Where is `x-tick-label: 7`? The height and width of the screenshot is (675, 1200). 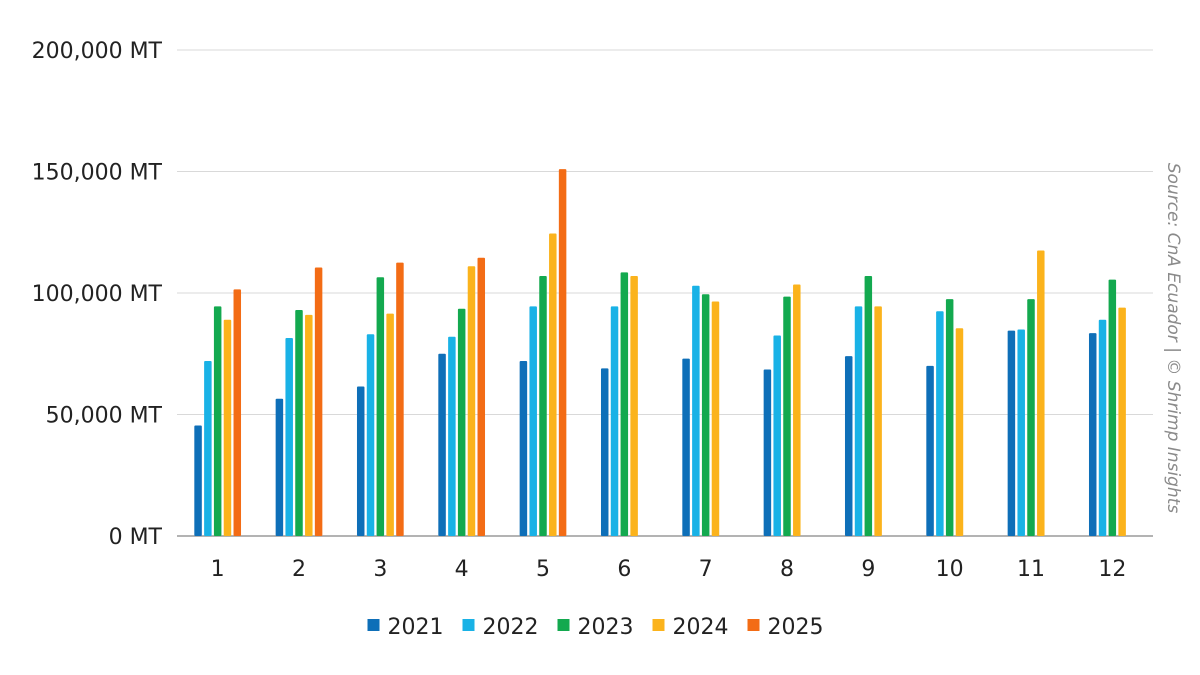
x-tick-label: 7 is located at coordinates (706, 569).